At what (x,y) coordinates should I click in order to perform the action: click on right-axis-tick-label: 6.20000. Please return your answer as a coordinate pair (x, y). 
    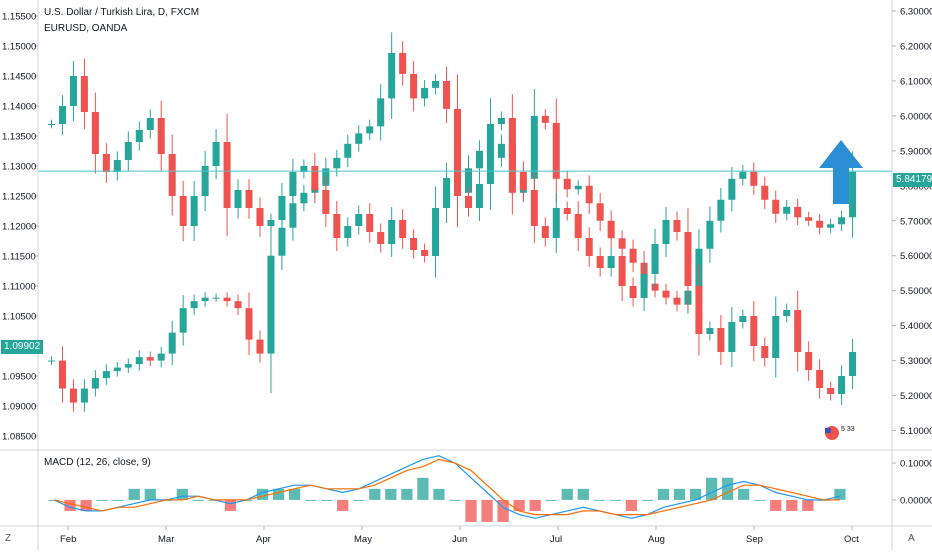
    Looking at the image, I should click on (916, 46).